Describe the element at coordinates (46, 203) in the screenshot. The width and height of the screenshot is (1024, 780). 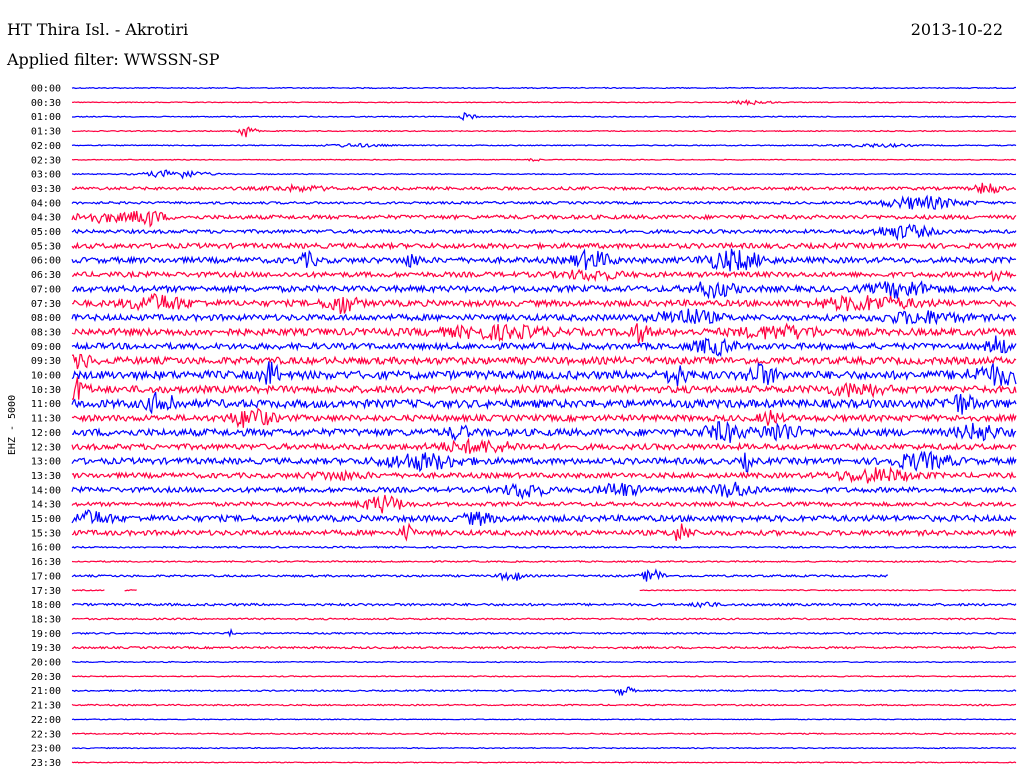
I see `row-time-label: 04:00` at that location.